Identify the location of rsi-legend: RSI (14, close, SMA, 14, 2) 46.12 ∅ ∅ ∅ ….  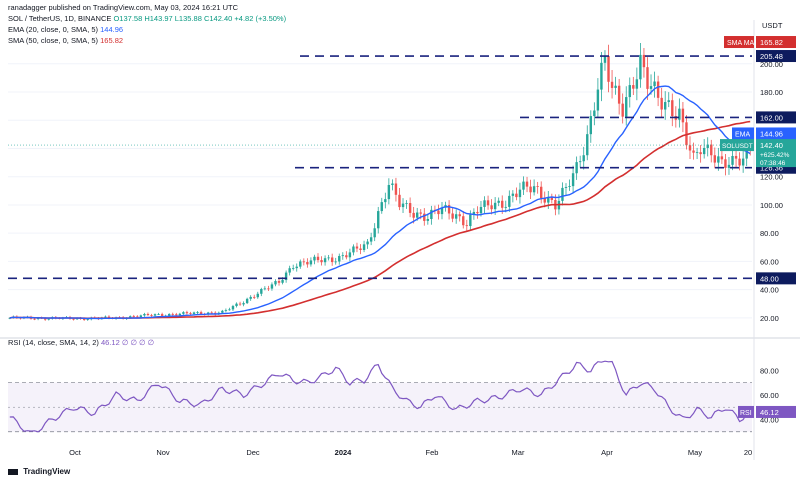
(81, 342).